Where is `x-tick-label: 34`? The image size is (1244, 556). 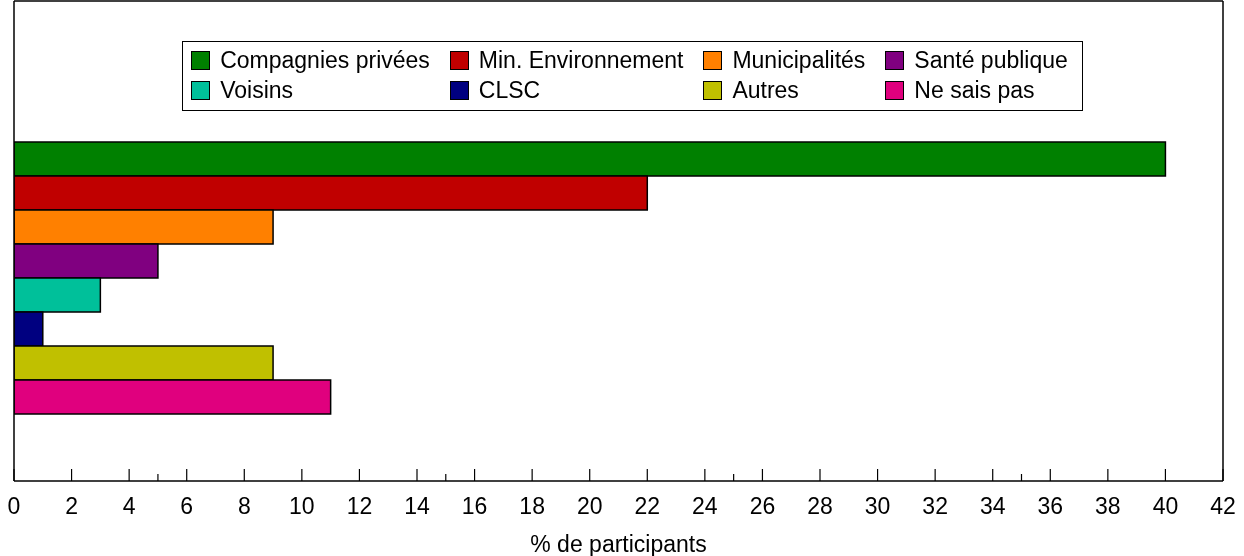
x-tick-label: 34 is located at coordinates (992, 506).